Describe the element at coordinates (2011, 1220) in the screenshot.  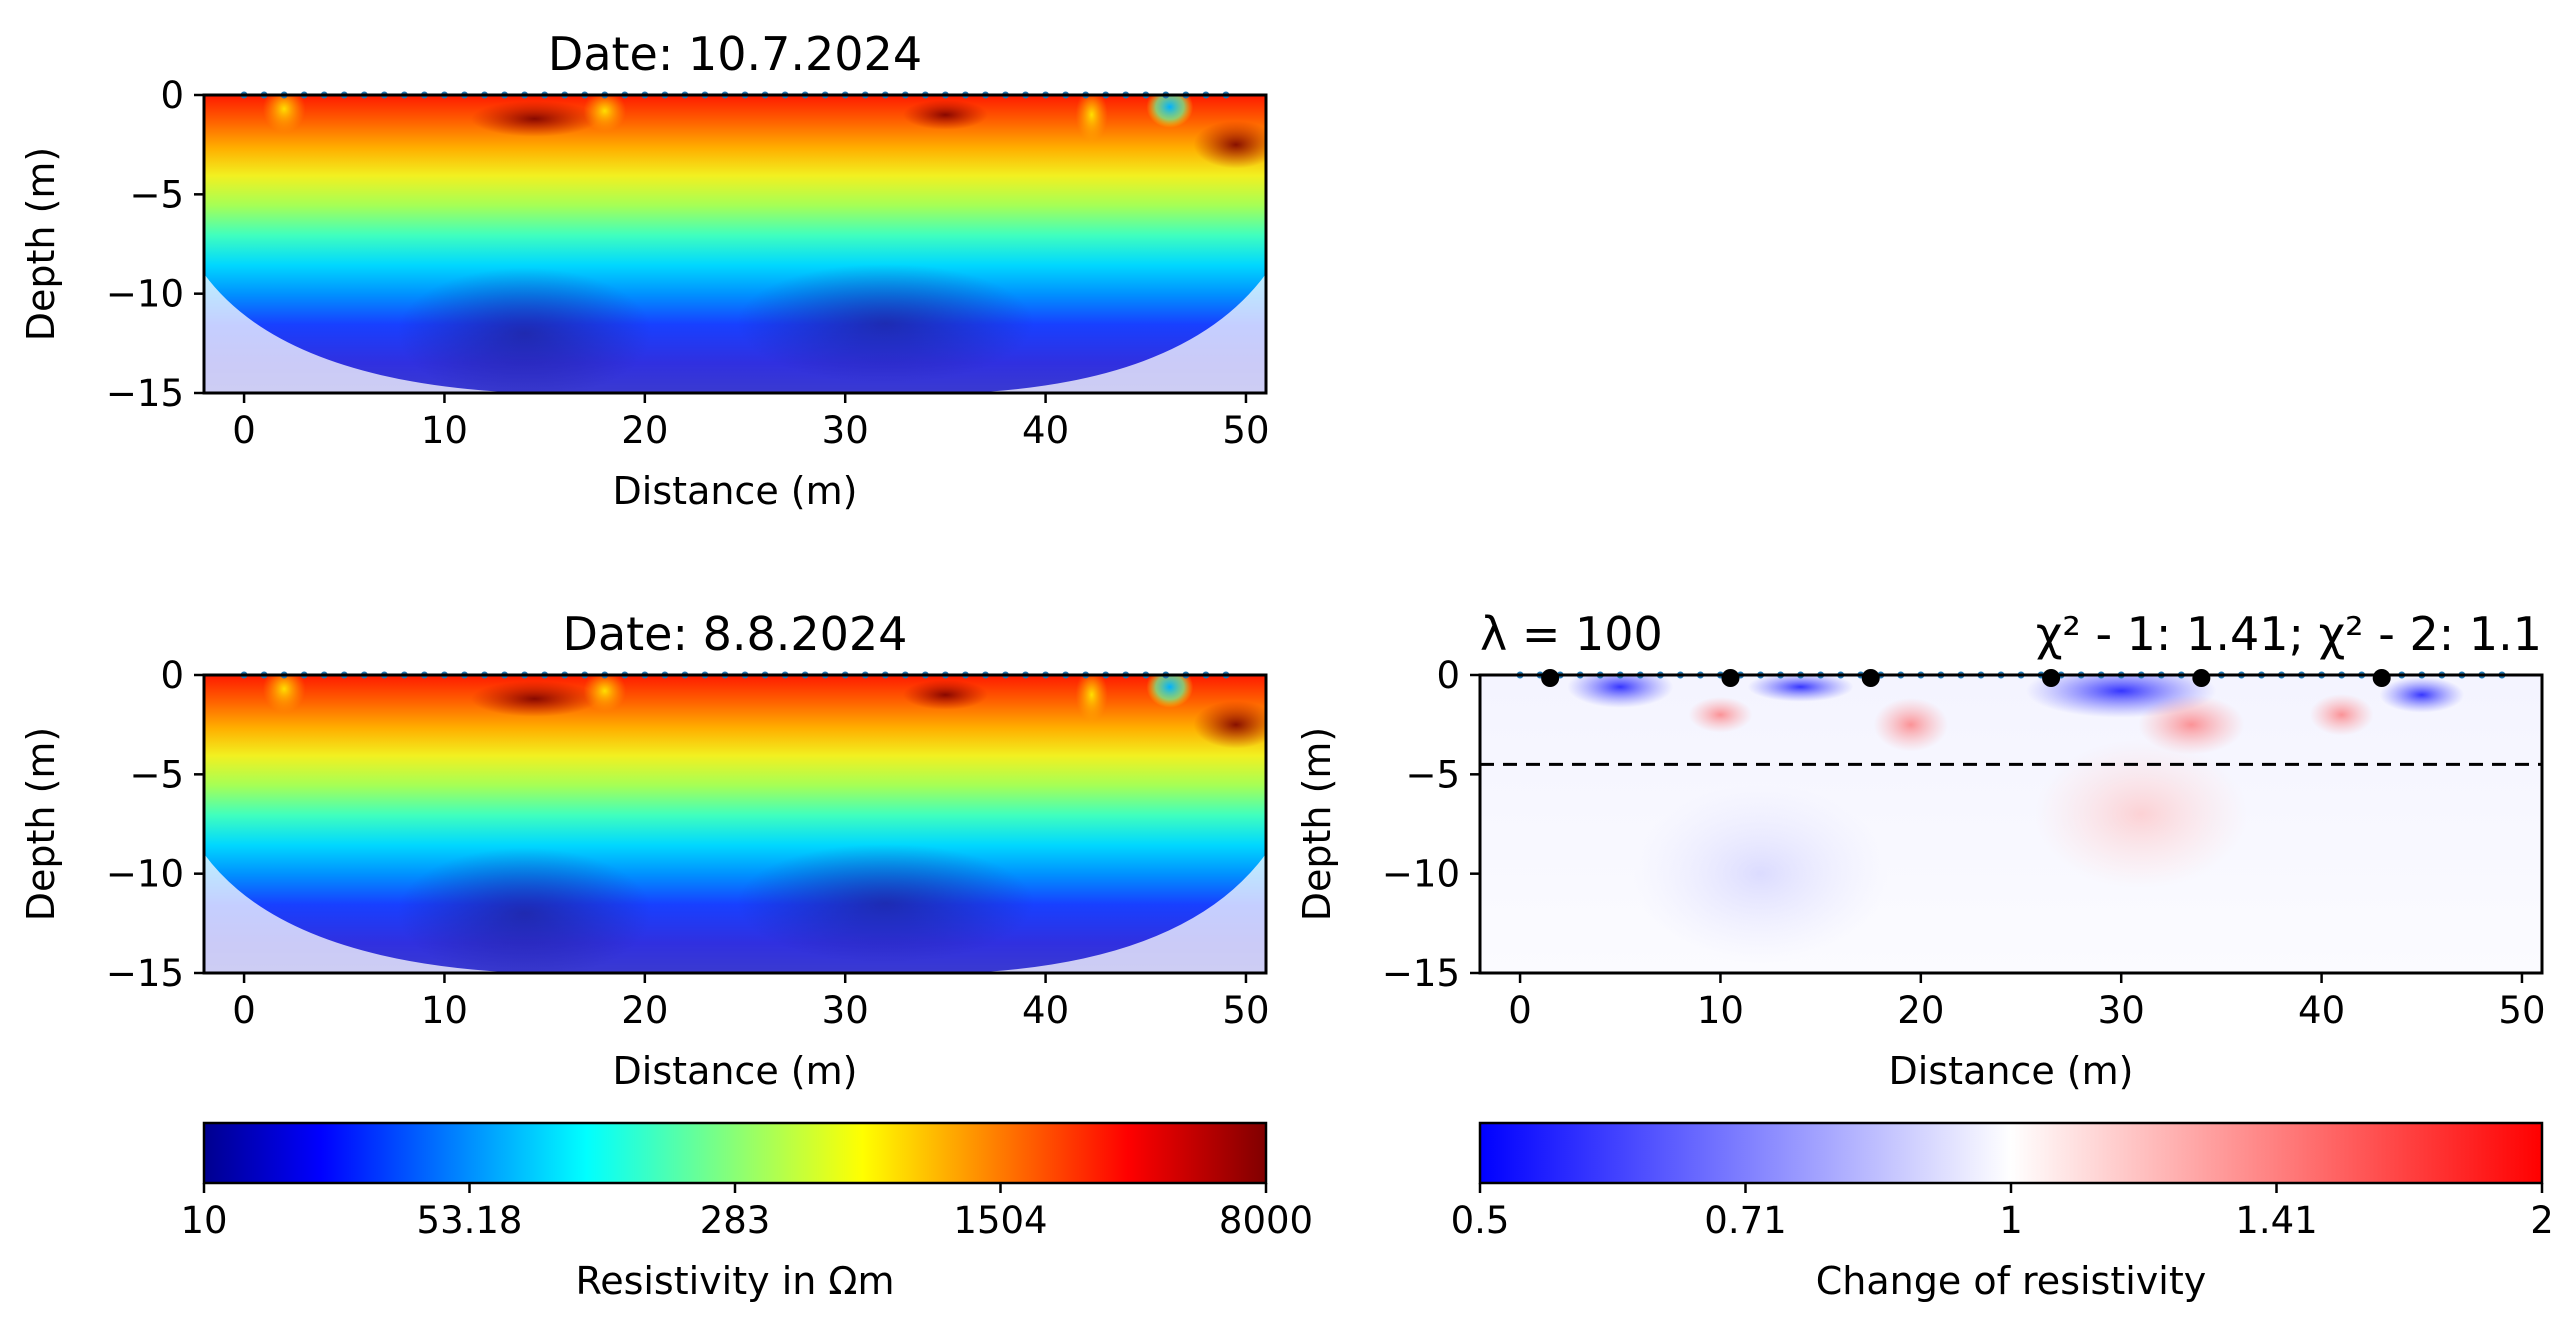
I see `colorbar-tick-label: 1` at that location.